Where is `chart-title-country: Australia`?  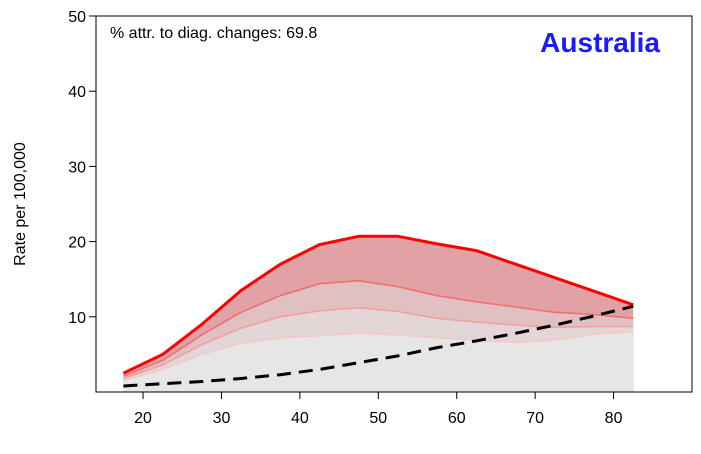 chart-title-country: Australia is located at coordinates (600, 42).